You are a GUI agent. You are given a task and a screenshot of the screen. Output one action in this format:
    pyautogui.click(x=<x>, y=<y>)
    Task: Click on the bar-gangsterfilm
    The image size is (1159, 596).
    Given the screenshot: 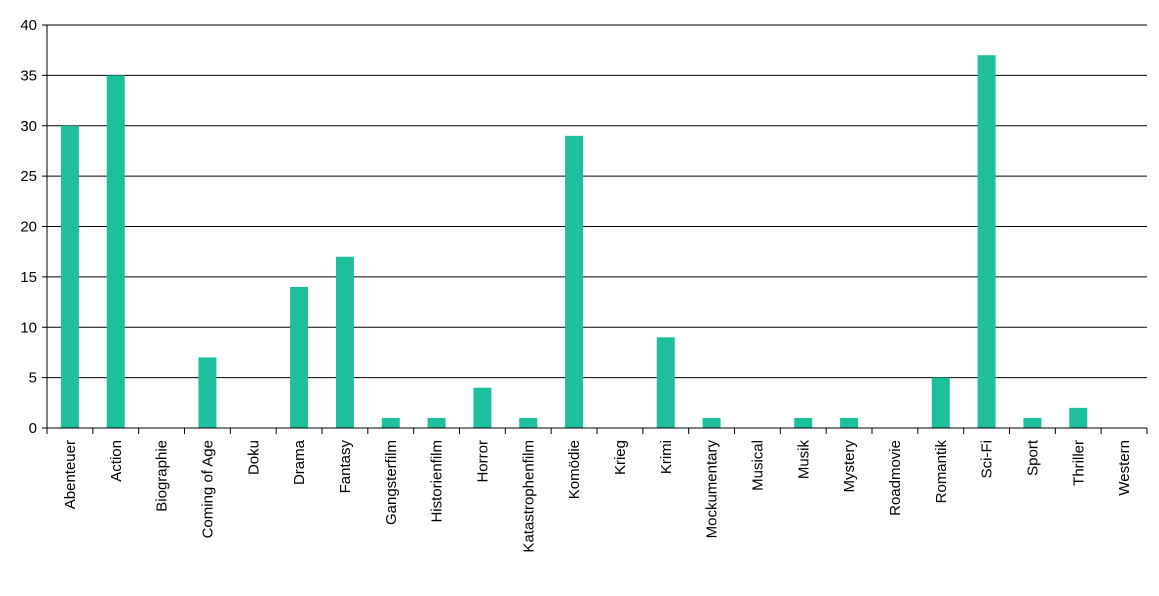 What is the action you would take?
    pyautogui.click(x=390, y=422)
    